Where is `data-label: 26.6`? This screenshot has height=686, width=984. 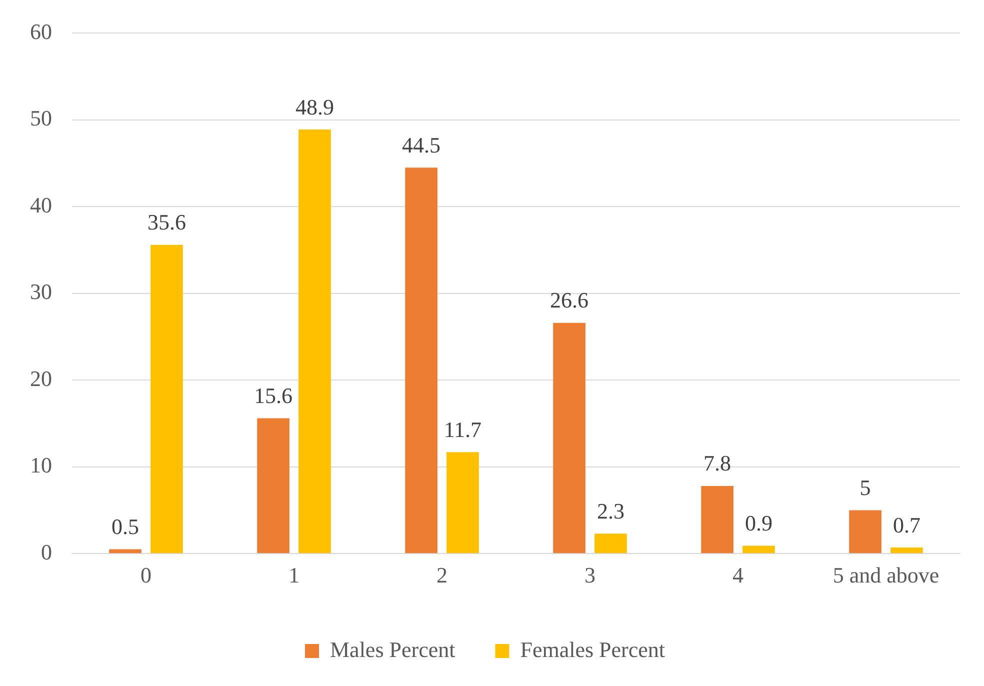 data-label: 26.6 is located at coordinates (569, 300).